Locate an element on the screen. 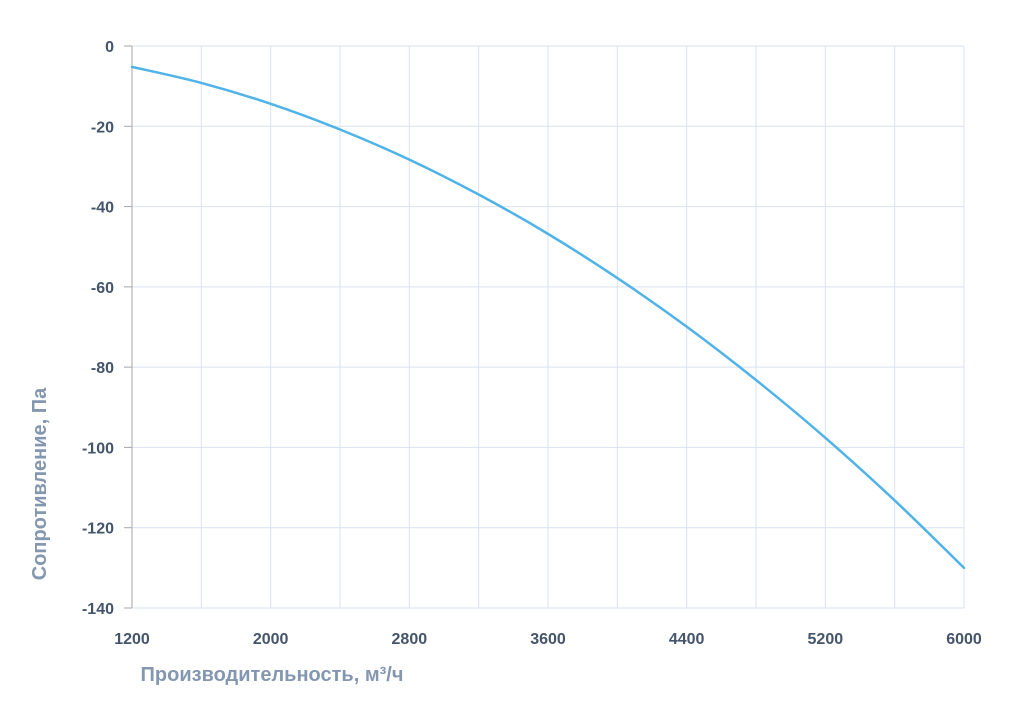 The height and width of the screenshot is (702, 1024). axes is located at coordinates (128, 327).